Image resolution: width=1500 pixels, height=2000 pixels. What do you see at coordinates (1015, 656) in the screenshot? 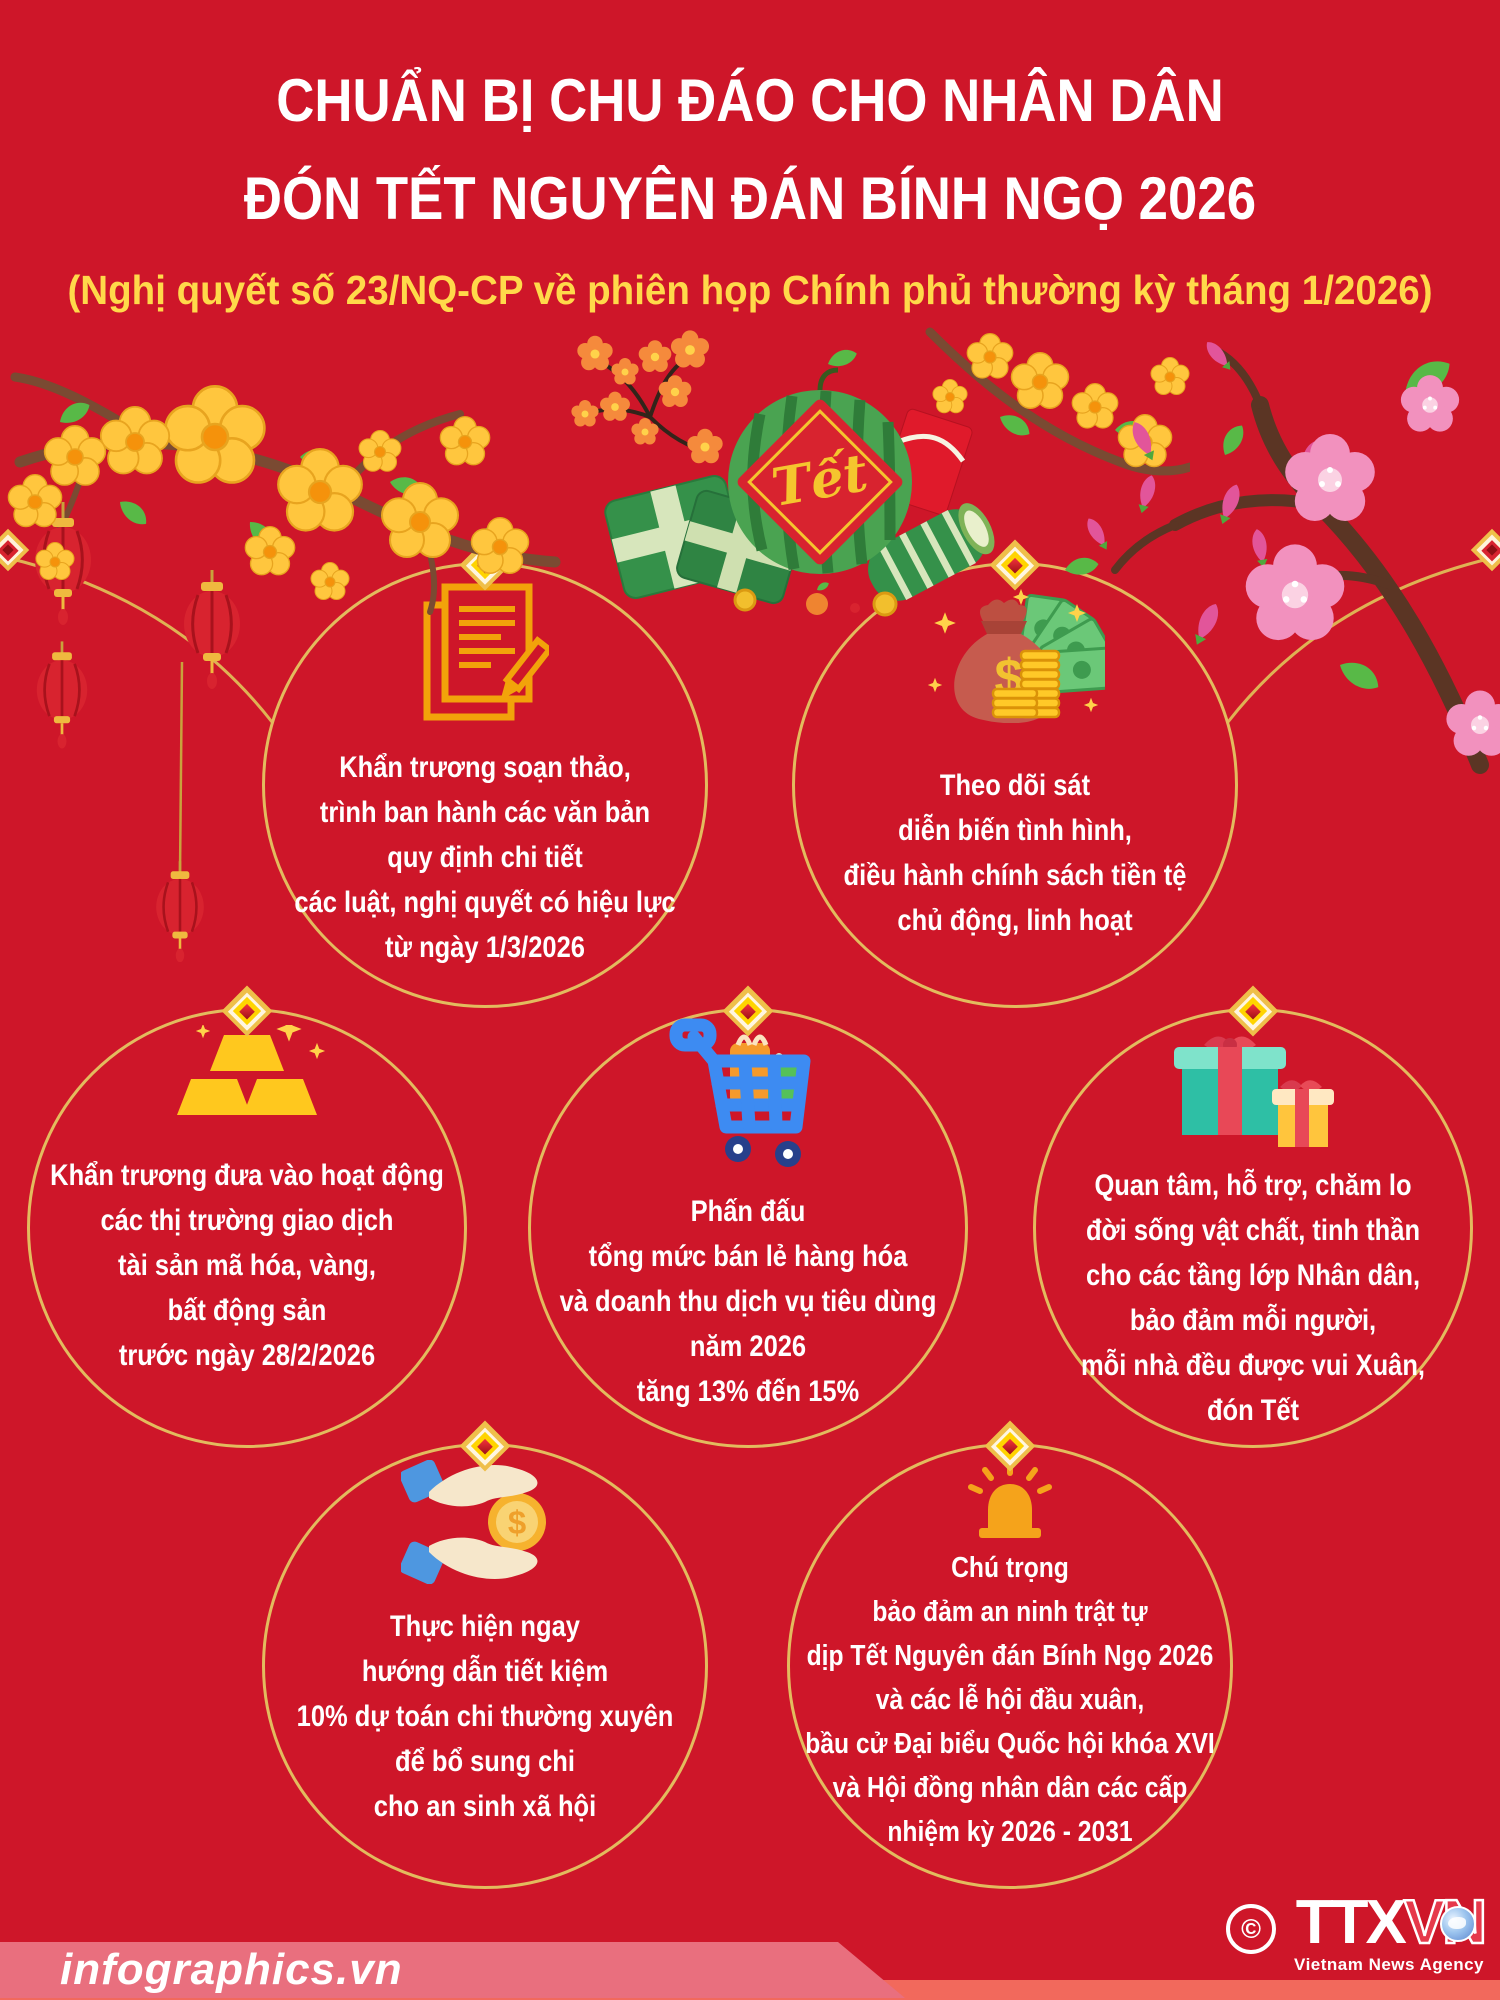
I see `money-bag-icon: $` at bounding box center [1015, 656].